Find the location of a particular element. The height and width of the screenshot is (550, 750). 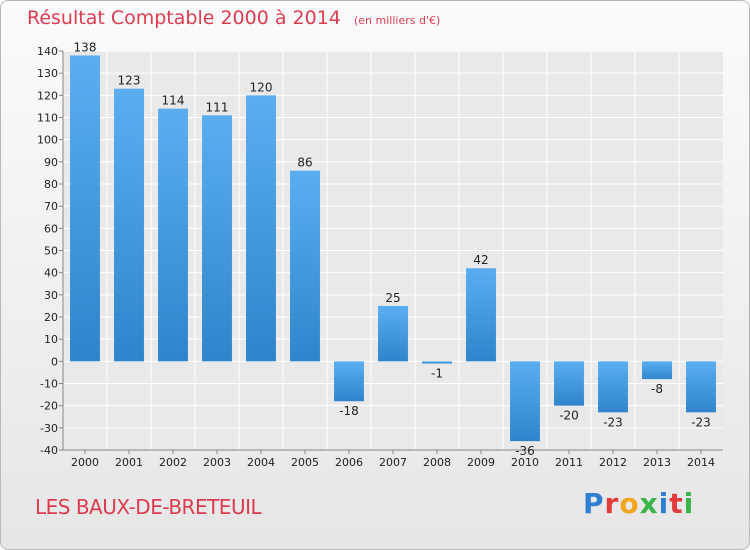

bar-2002 is located at coordinates (173, 235).